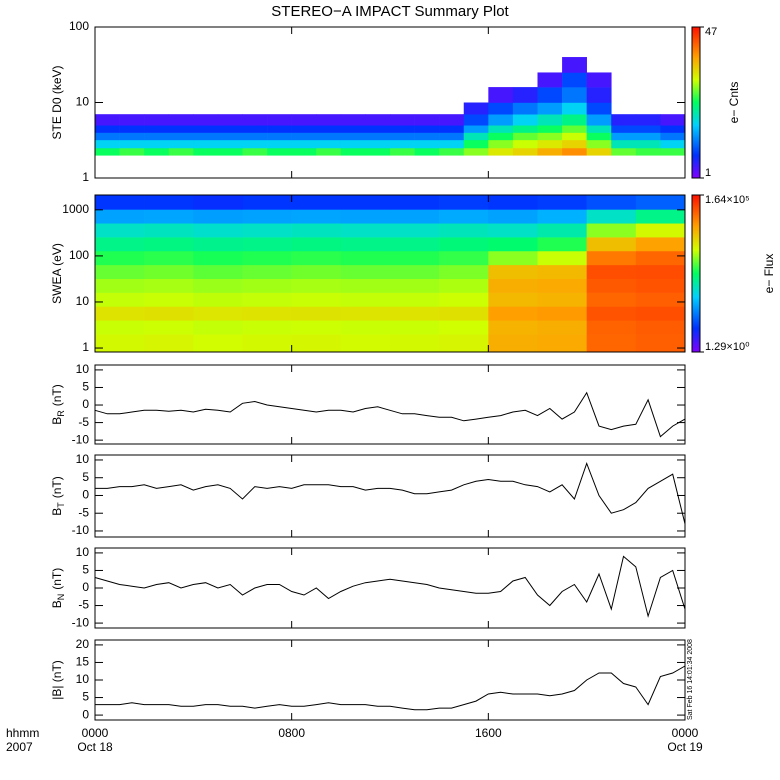 The width and height of the screenshot is (780, 780). Describe the element at coordinates (61, 597) in the screenshot. I see `y-axis-label-sub: N` at that location.